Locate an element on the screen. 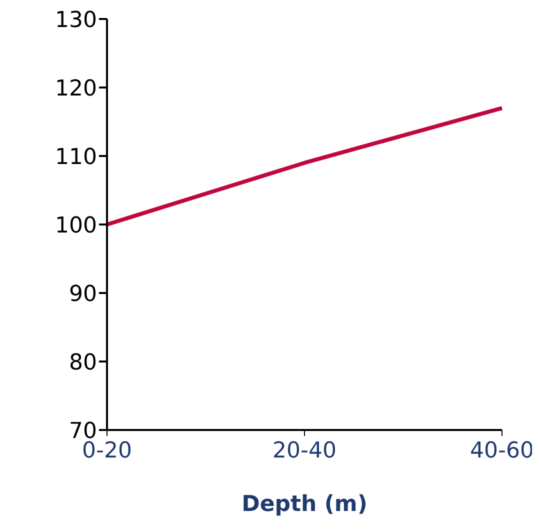 The image size is (540, 529). y-tick-label: 80 is located at coordinates (83, 363).